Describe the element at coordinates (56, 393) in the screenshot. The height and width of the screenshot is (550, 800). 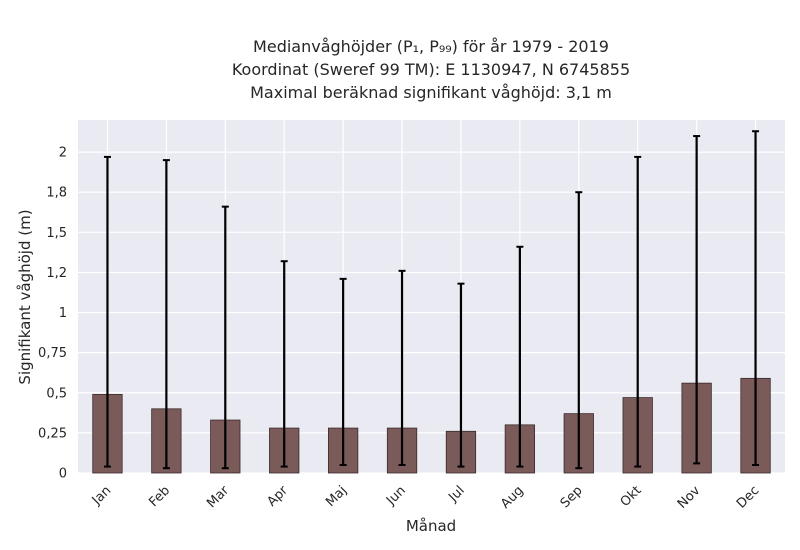
I see `y-tick-label: 0,5` at that location.